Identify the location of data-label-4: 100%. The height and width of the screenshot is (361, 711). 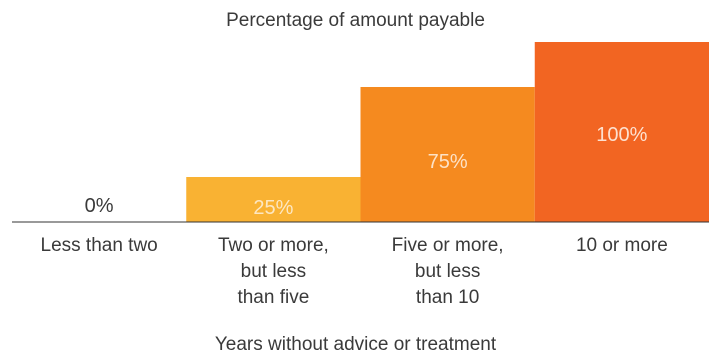
(621, 135).